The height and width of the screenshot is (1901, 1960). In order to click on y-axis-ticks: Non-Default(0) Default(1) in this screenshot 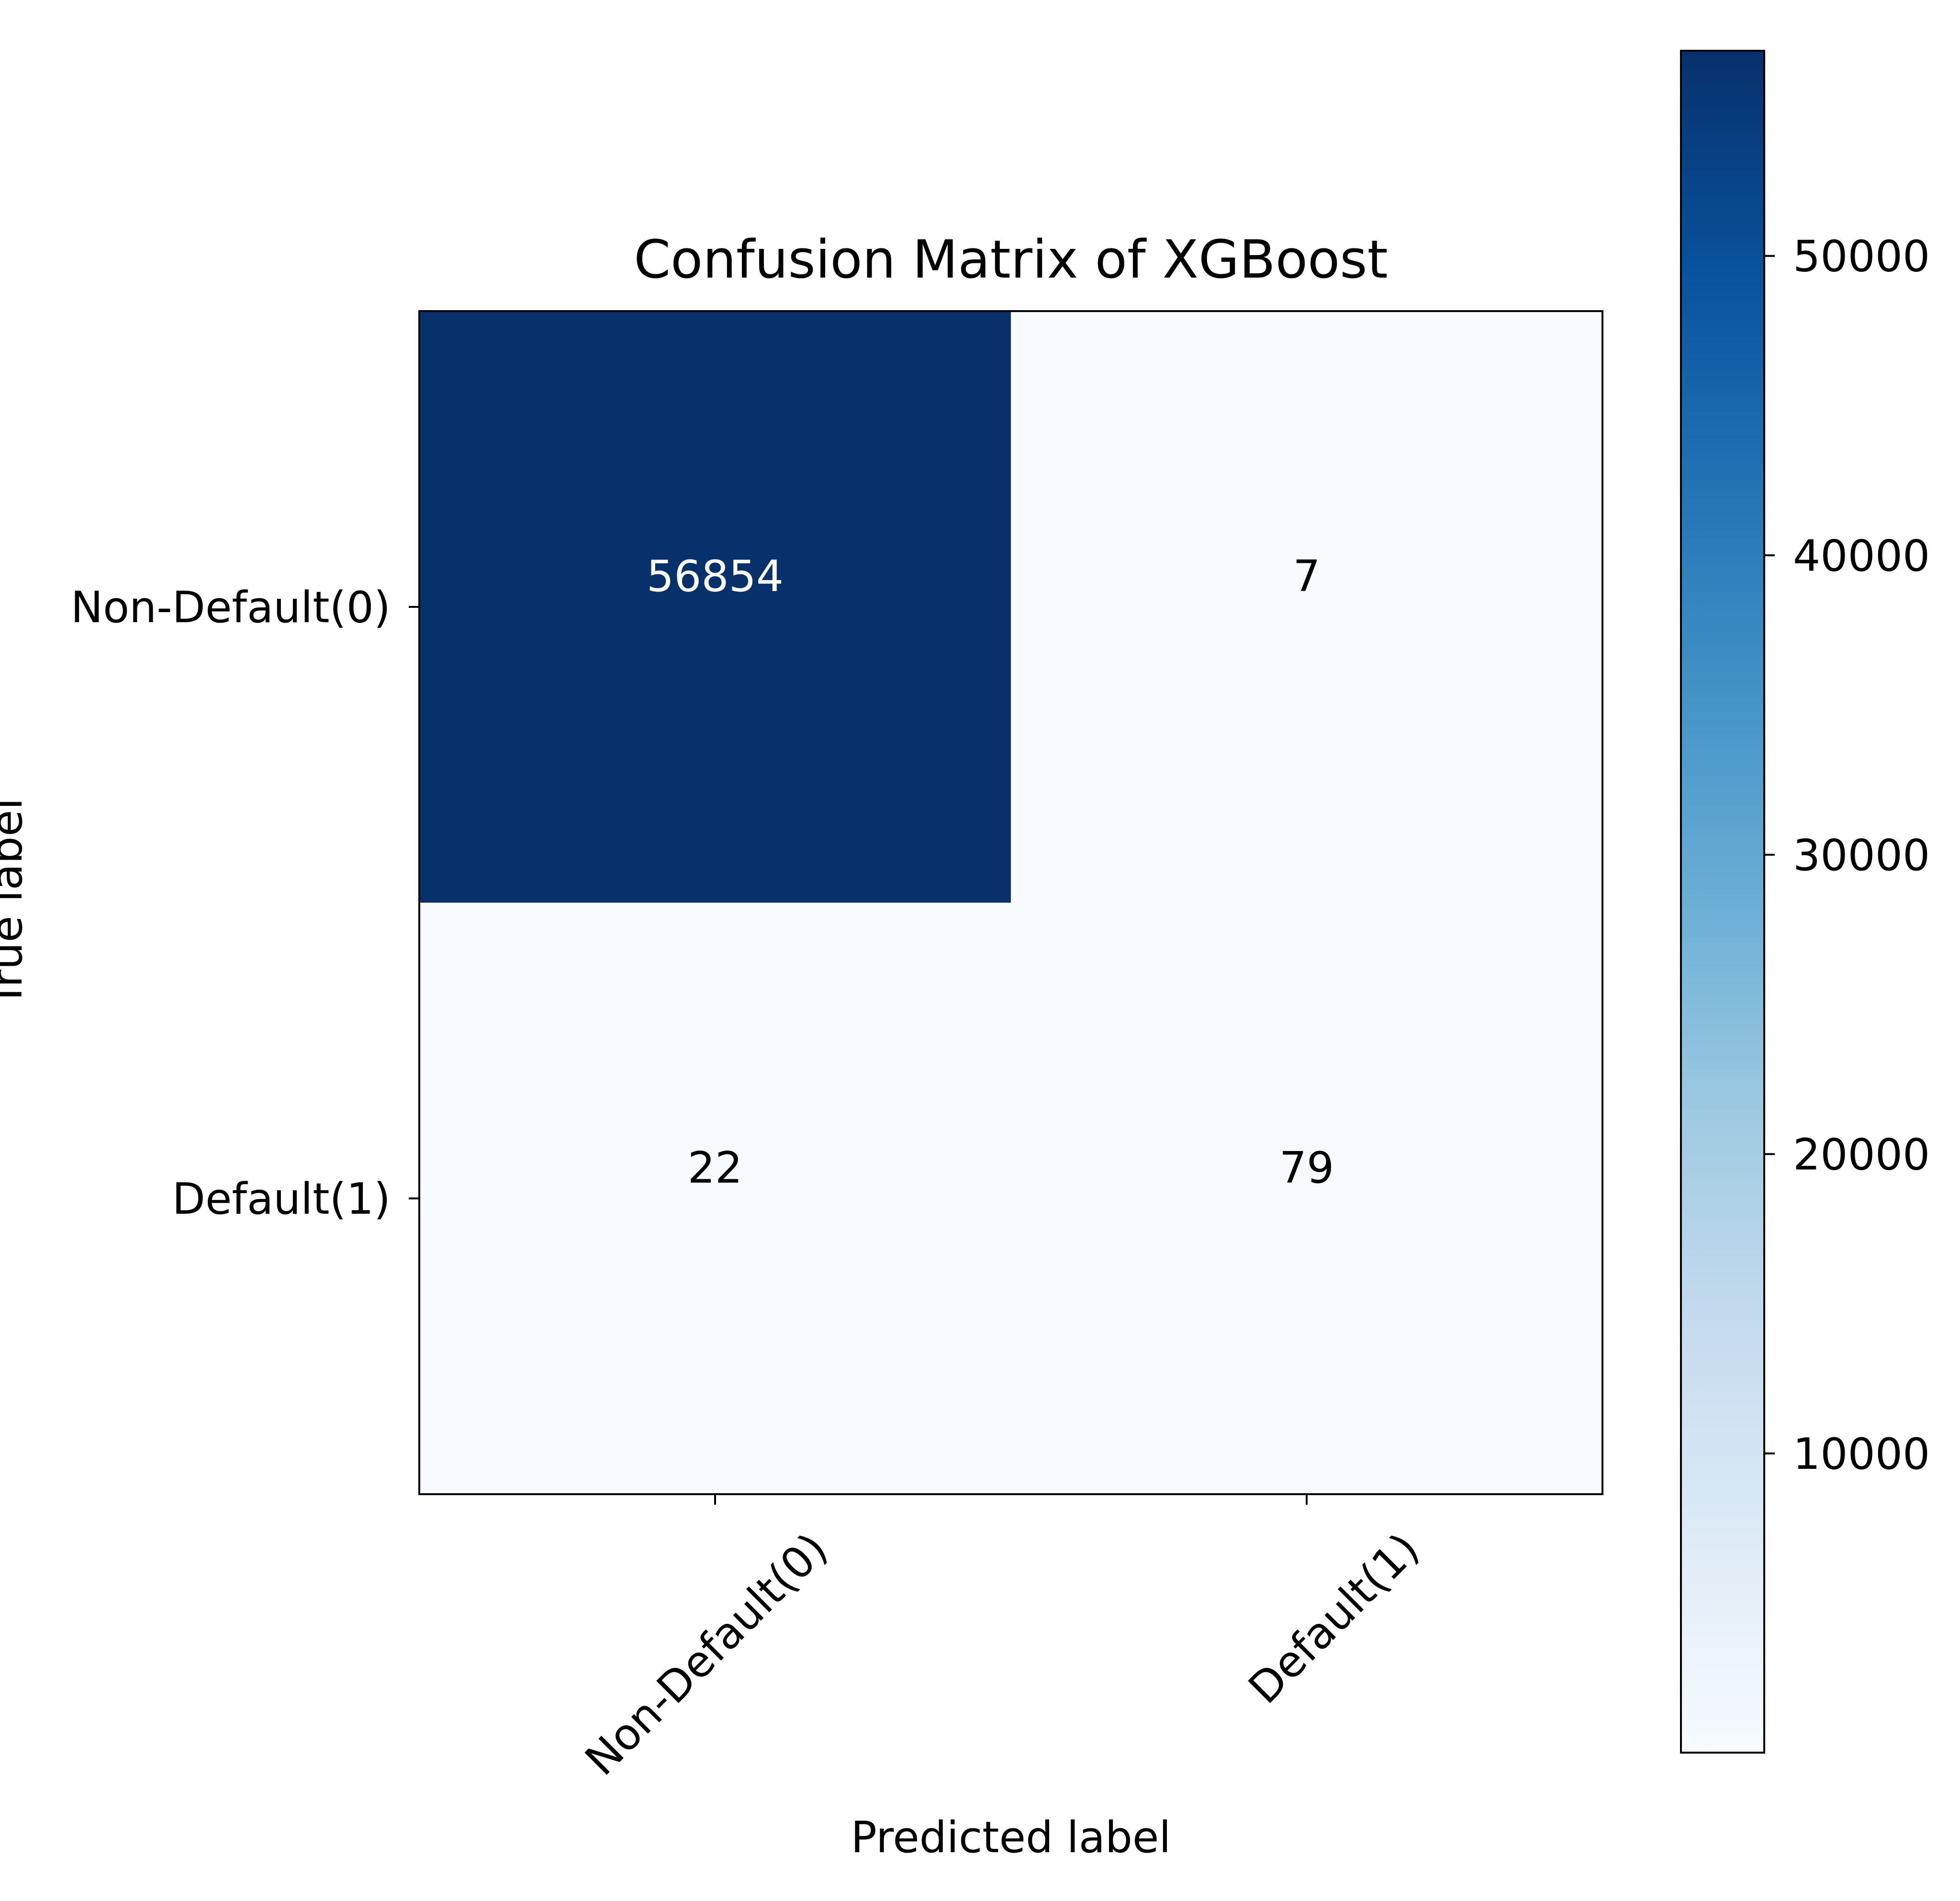, I will do `click(245, 903)`.